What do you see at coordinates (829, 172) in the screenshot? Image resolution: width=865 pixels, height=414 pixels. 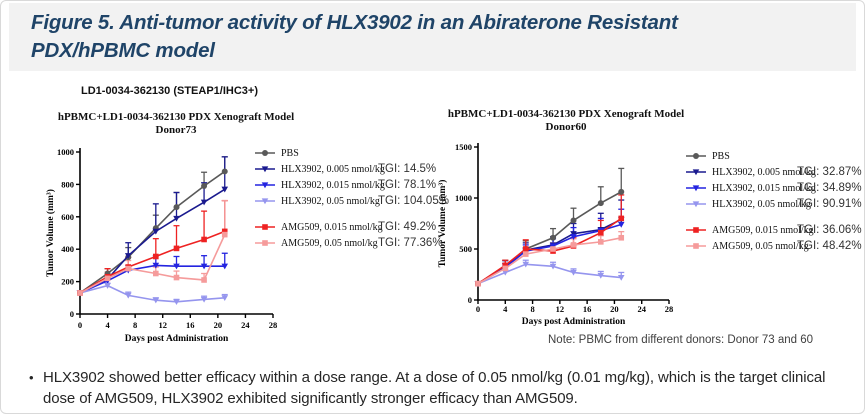 I see `legend-tgi-value: TGI: 32.87%` at bounding box center [829, 172].